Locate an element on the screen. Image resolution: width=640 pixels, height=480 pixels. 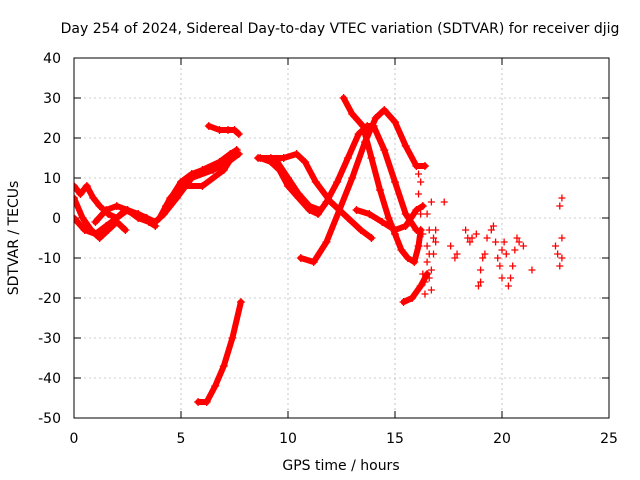
y-tick-label: 20 is located at coordinates (52, 139).